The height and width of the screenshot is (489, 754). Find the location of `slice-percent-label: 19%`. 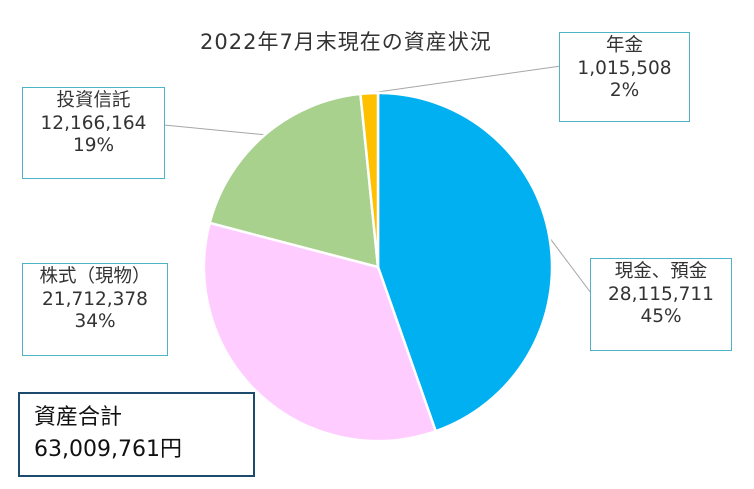

slice-percent-label: 19% is located at coordinates (93, 146).